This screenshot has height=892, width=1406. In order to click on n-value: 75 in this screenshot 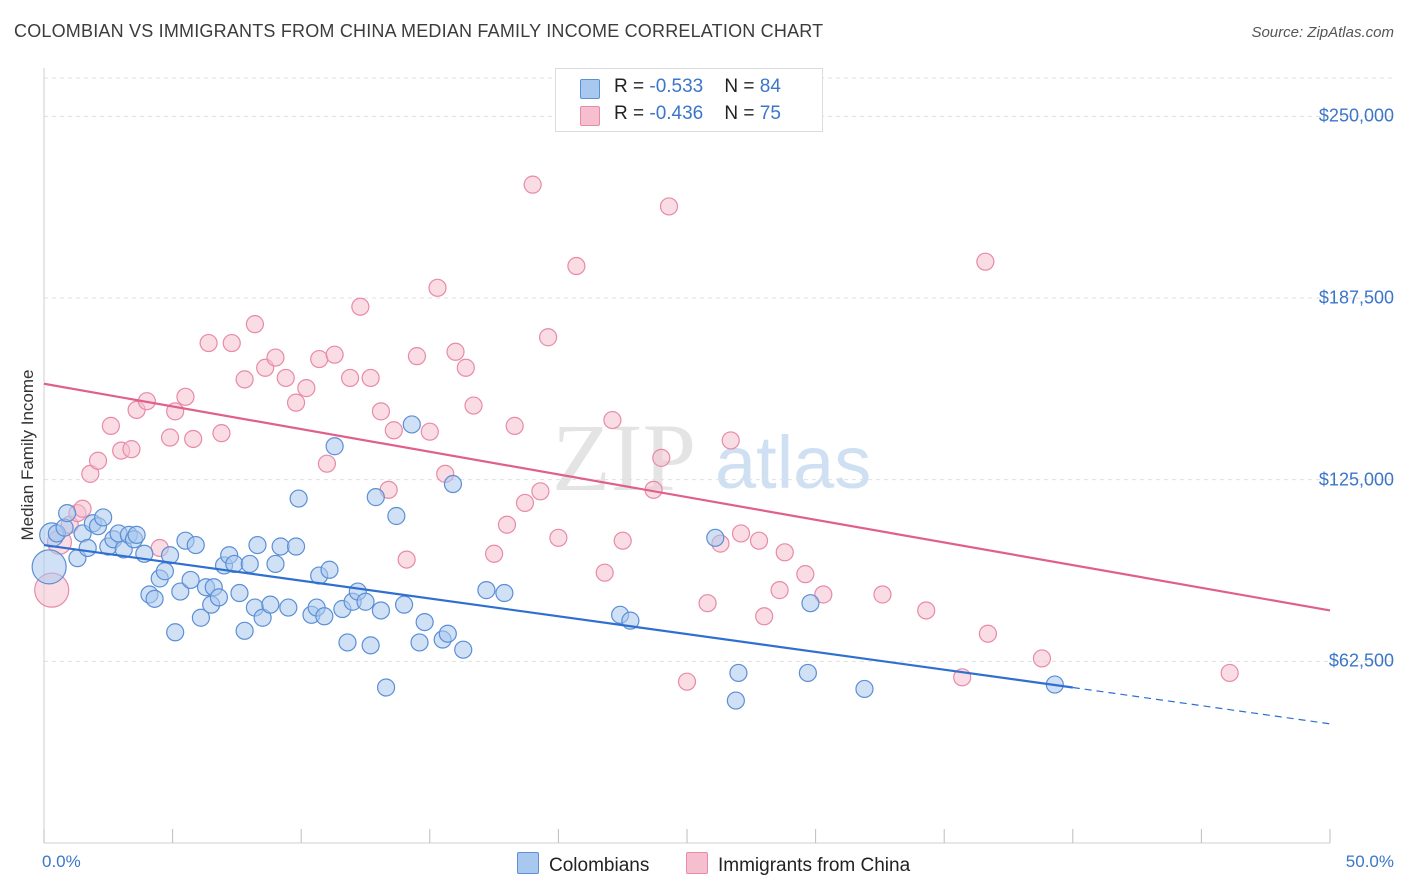, I will do `click(770, 113)`.